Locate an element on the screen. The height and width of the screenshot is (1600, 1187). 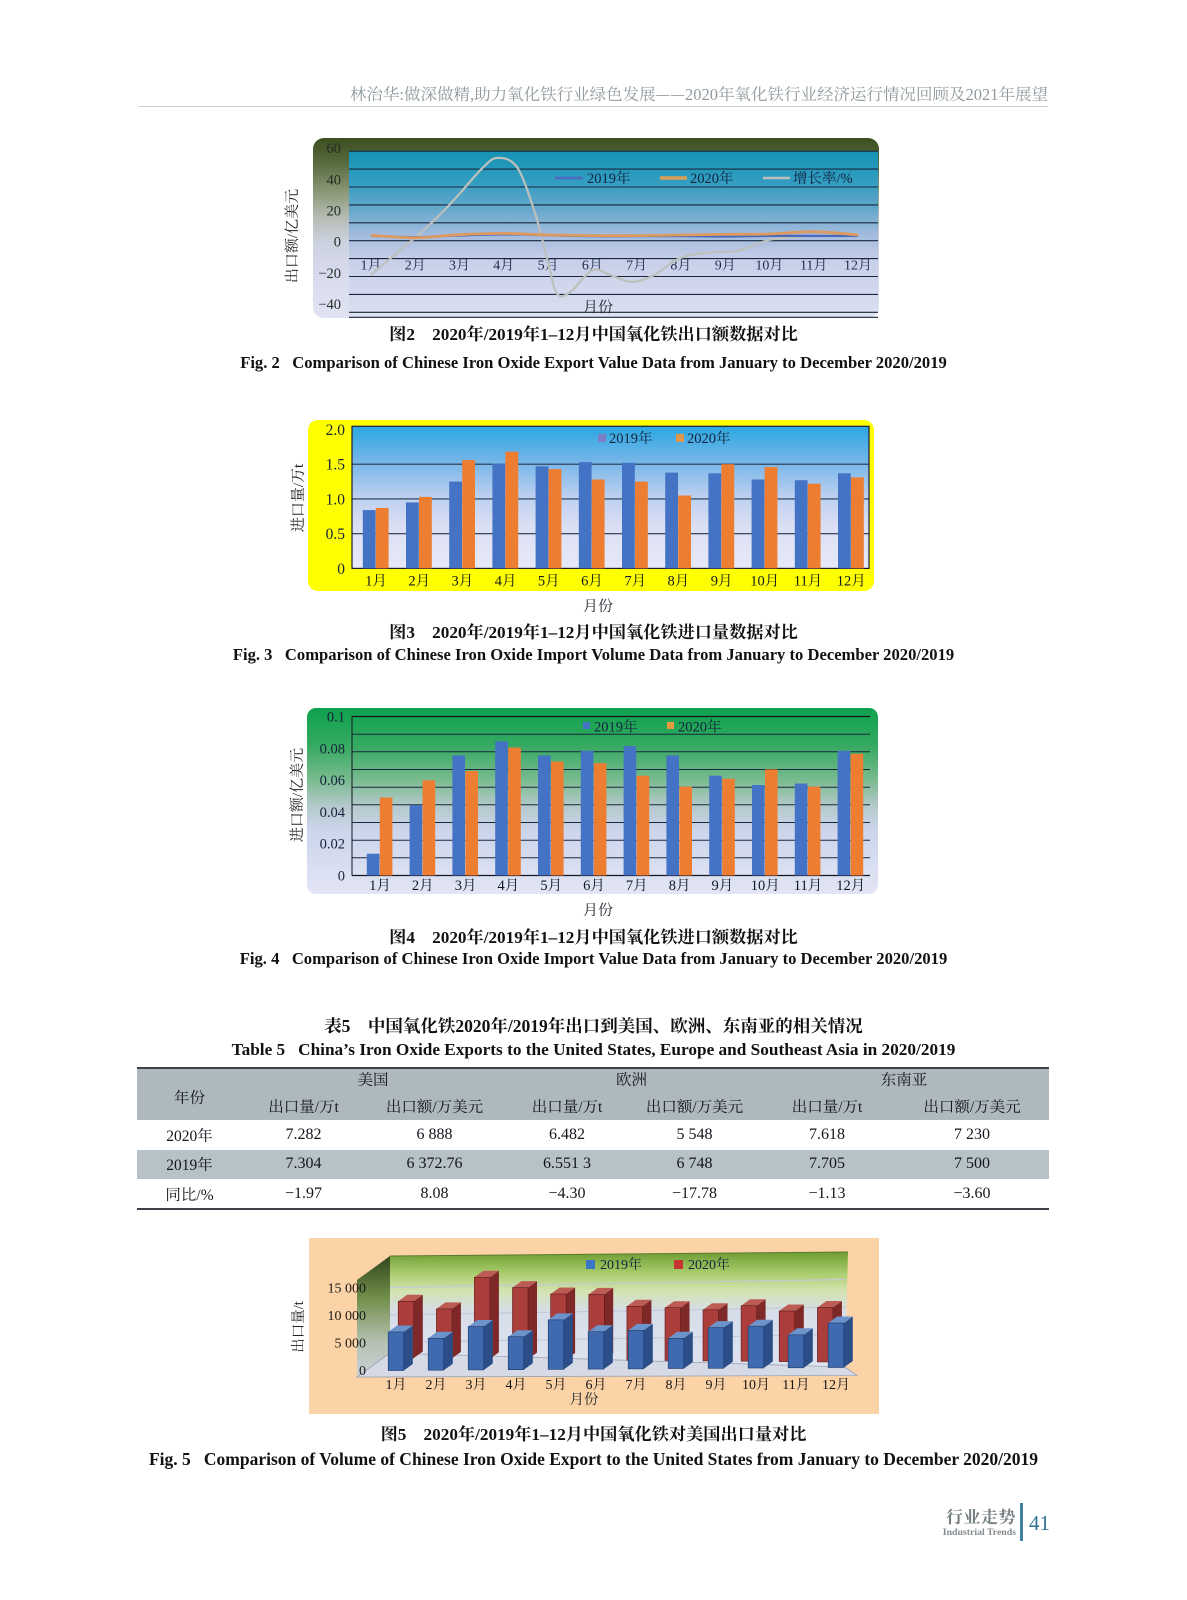
svg-text: 0.08 is located at coordinates (332, 749).